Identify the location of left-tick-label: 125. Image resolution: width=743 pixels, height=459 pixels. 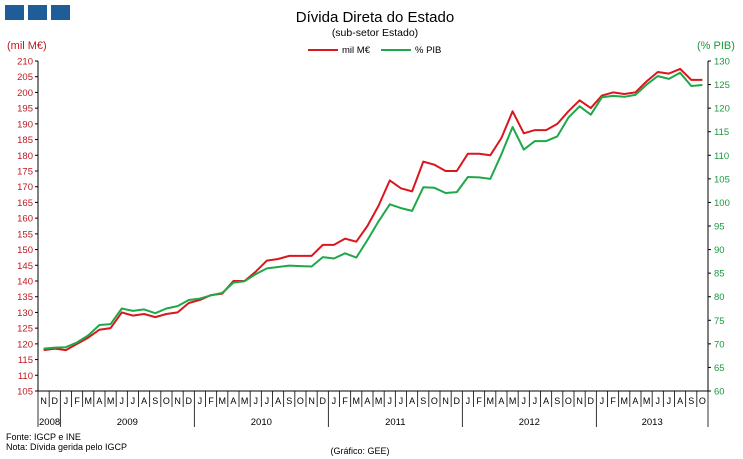
(25, 329).